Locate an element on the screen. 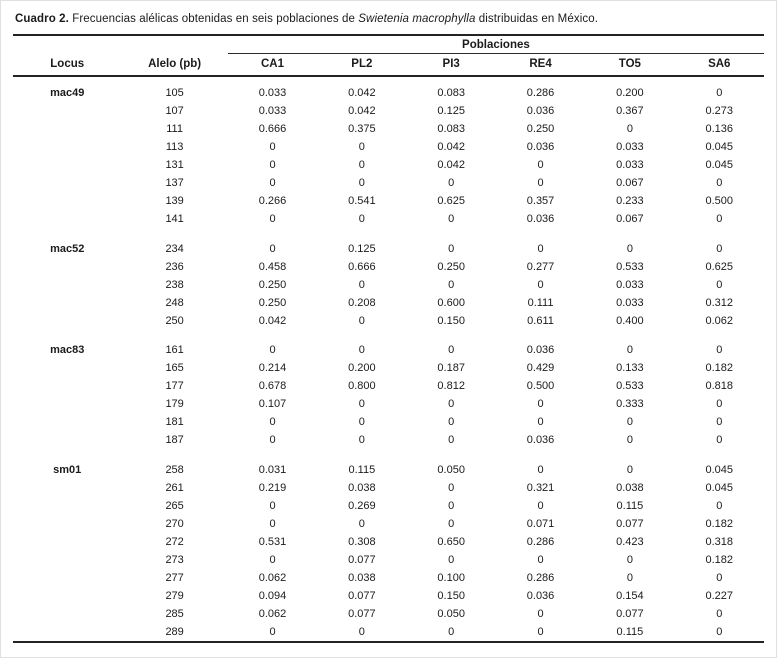 This screenshot has width=777, height=658. frequency-cell: 0.100 is located at coordinates (451, 577).